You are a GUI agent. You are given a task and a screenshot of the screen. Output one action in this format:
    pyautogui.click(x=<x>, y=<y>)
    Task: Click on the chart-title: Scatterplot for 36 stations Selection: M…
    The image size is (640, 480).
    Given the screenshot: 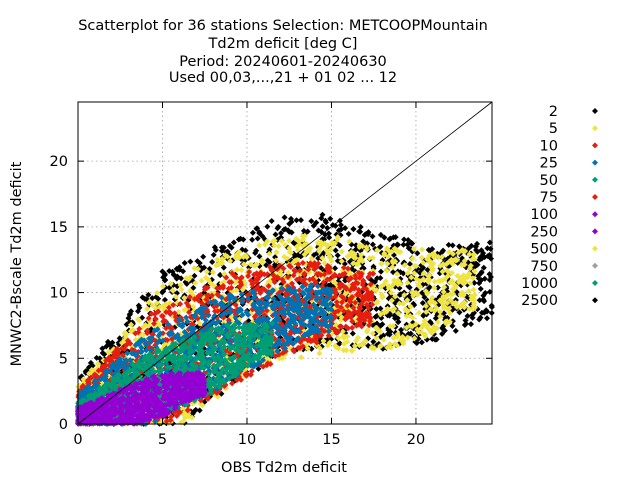 What is the action you would take?
    pyautogui.click(x=283, y=52)
    